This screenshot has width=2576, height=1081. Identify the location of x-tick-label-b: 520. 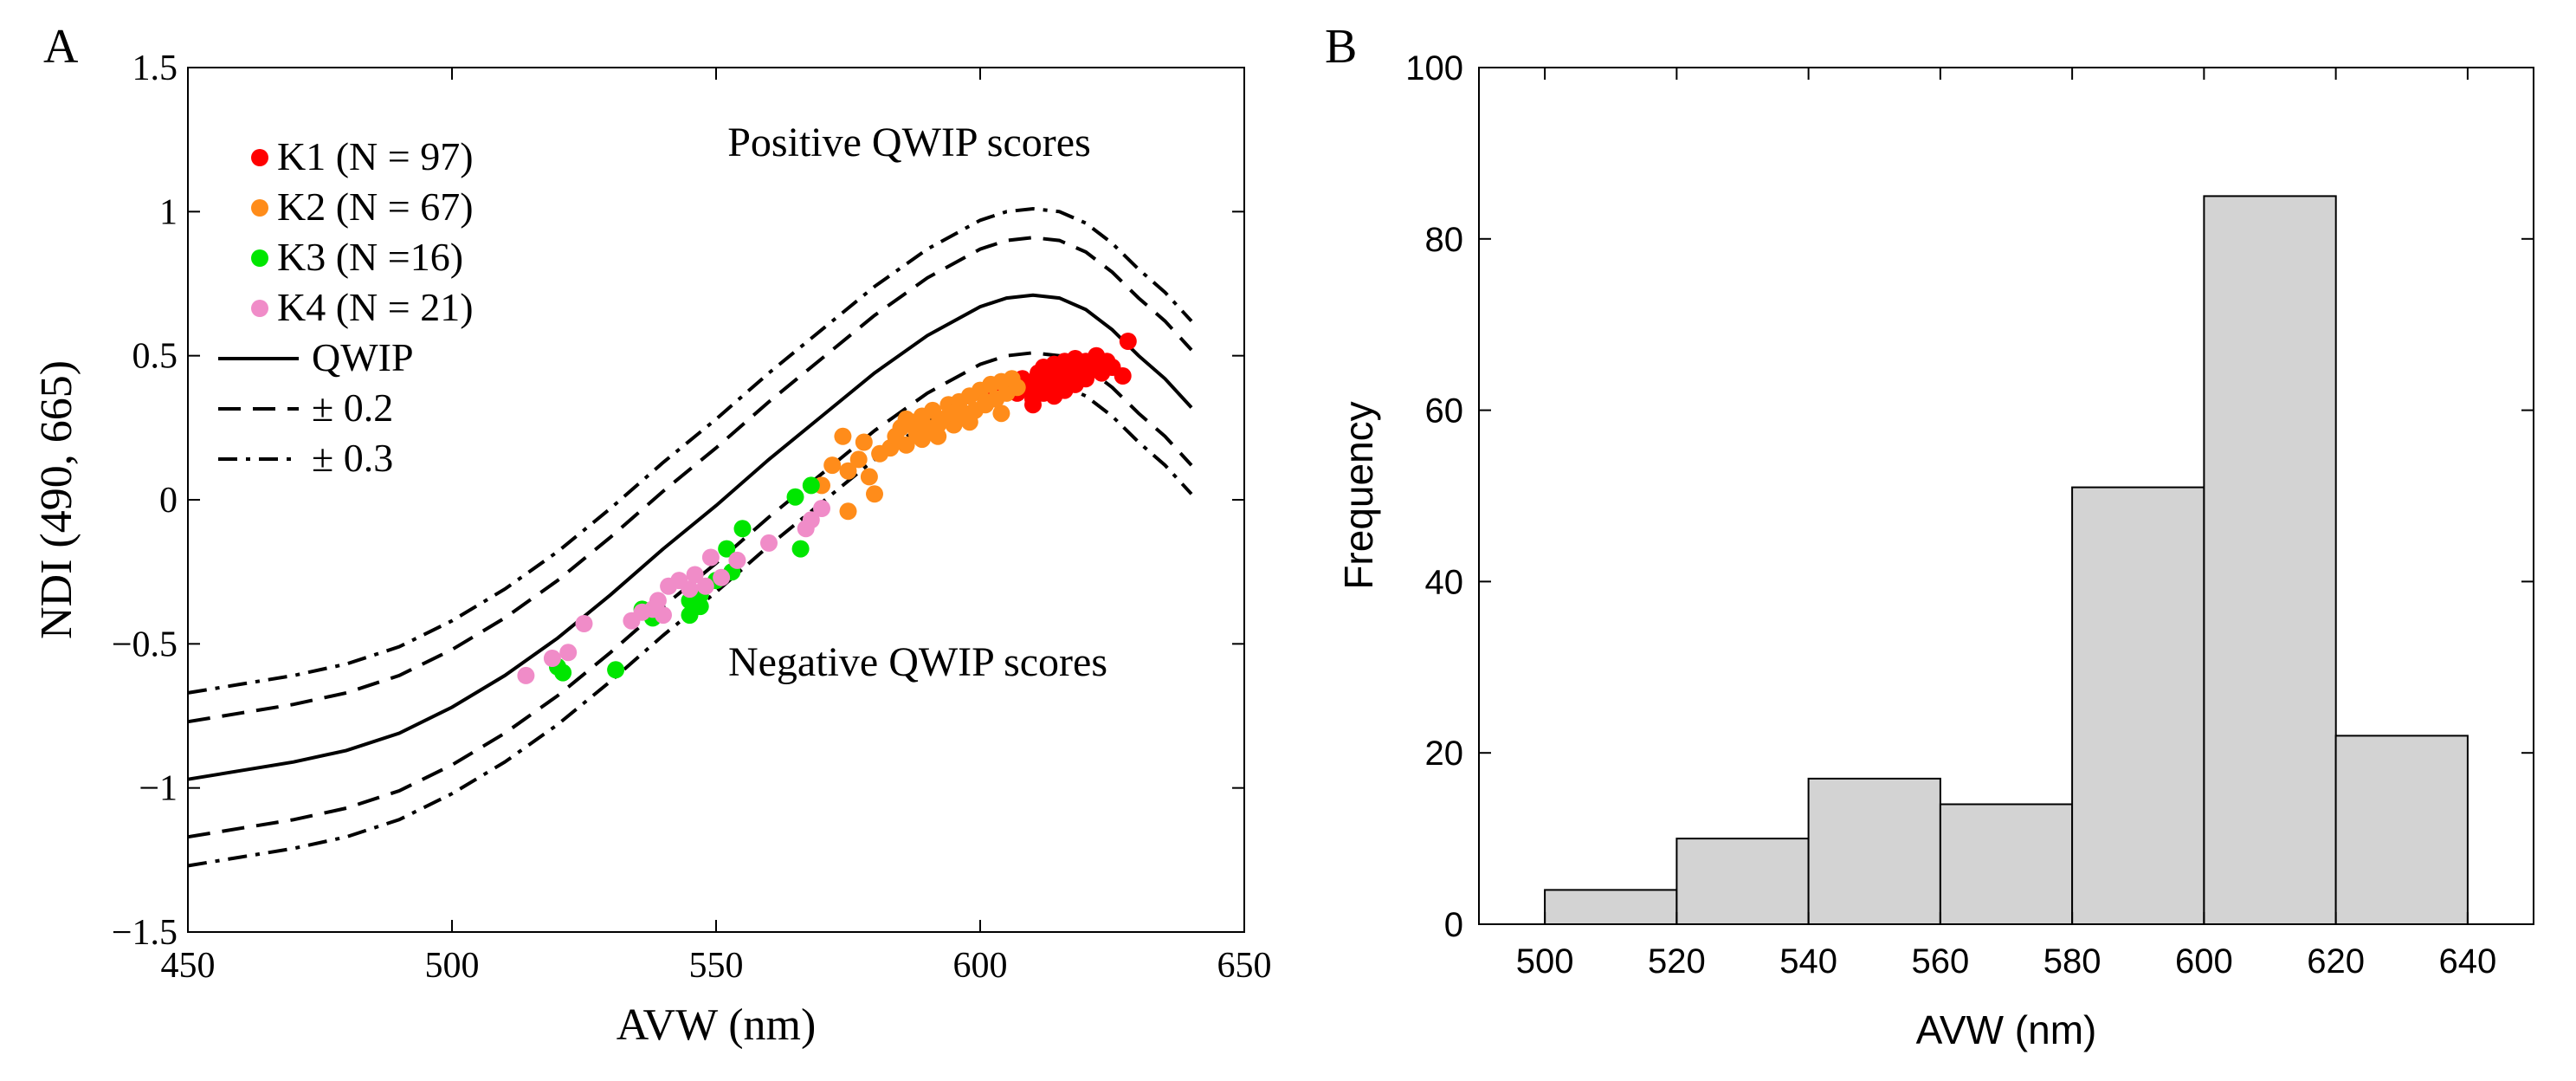
(1677, 962).